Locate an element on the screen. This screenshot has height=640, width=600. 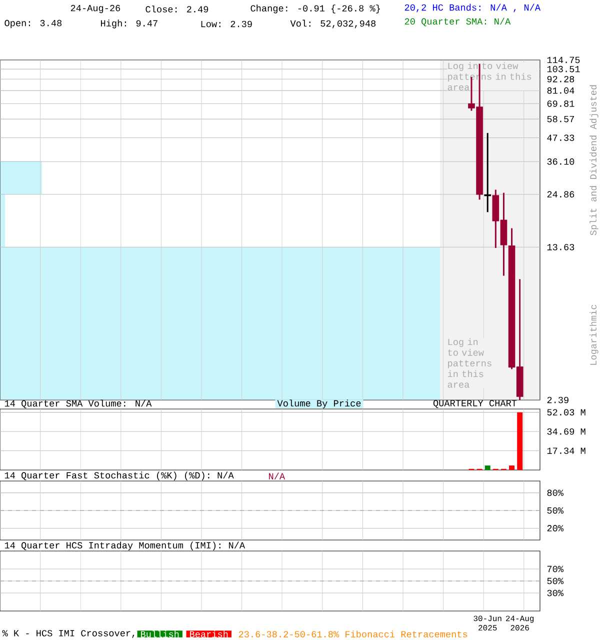
annotation: Volume By Price is located at coordinates (319, 404).